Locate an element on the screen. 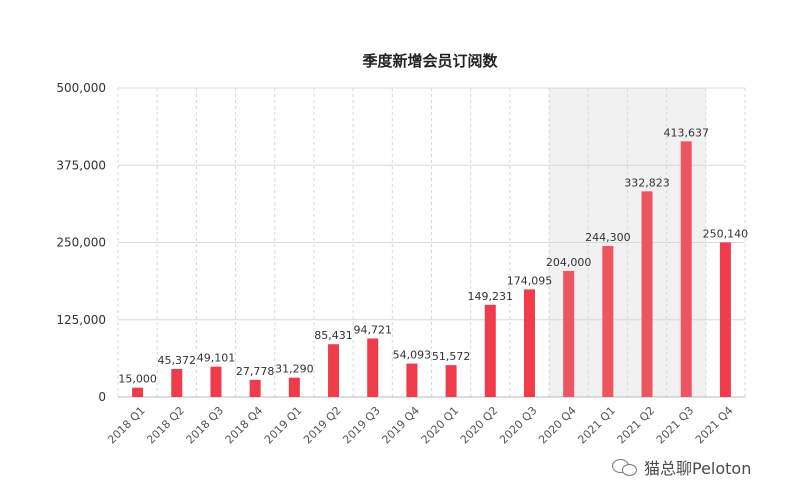 This screenshot has height=499, width=799. watermark: 猫总聊Peloton is located at coordinates (681, 467).